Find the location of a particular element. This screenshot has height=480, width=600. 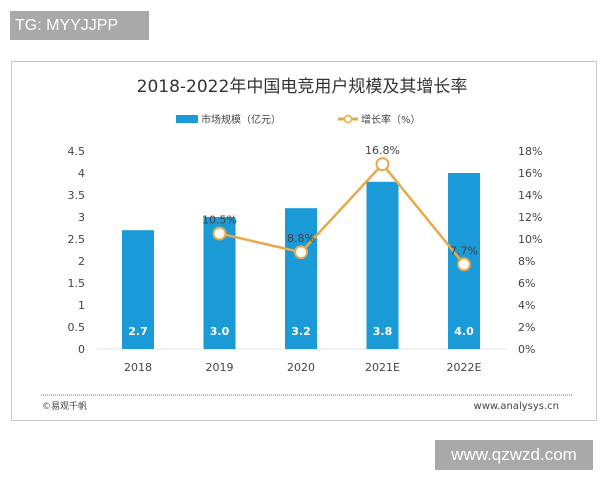

line-data-label: 7.7% is located at coordinates (464, 250).